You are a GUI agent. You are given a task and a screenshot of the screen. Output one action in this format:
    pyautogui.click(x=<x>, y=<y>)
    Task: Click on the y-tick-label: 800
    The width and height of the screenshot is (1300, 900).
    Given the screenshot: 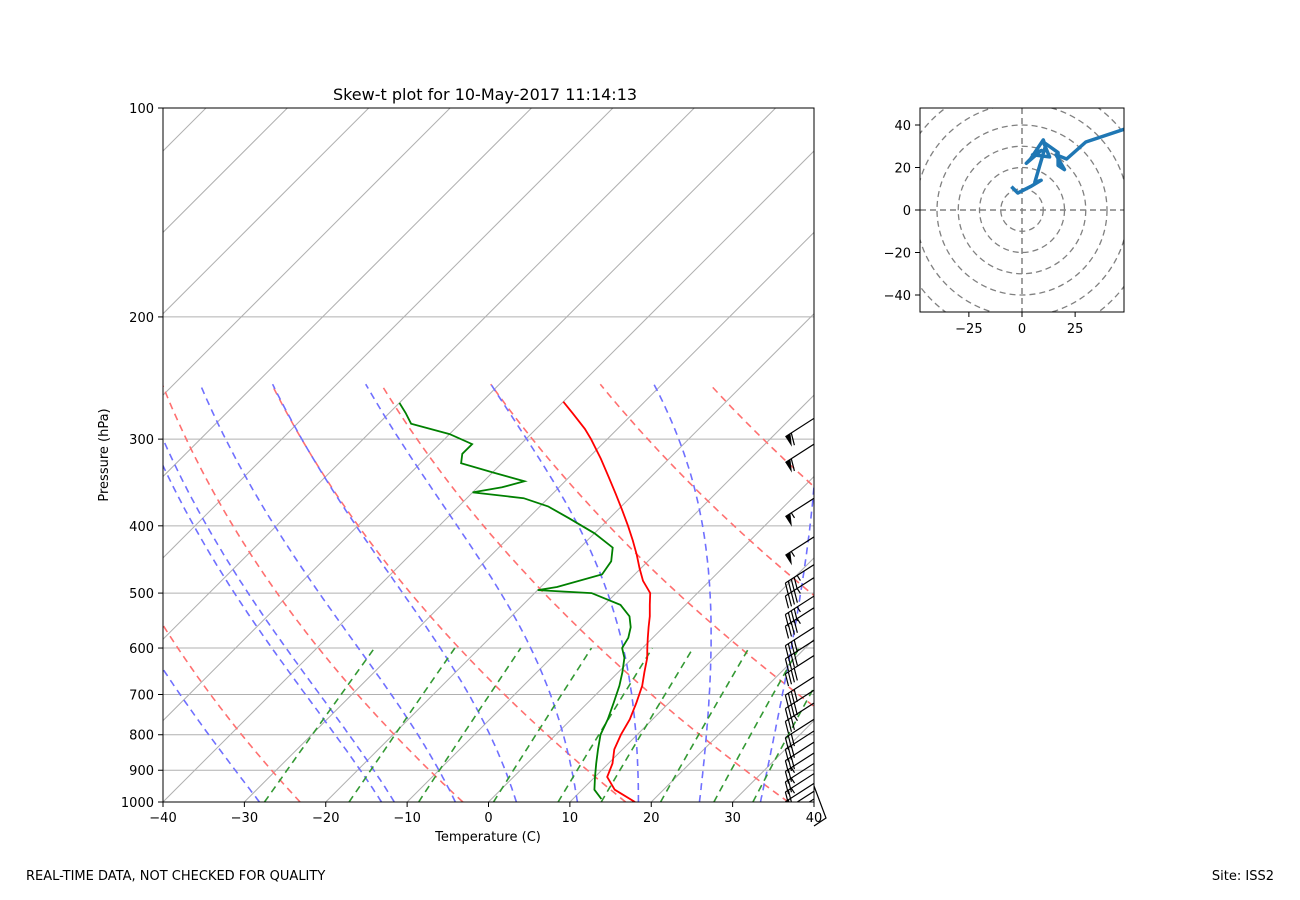 What is the action you would take?
    pyautogui.click(x=141, y=736)
    